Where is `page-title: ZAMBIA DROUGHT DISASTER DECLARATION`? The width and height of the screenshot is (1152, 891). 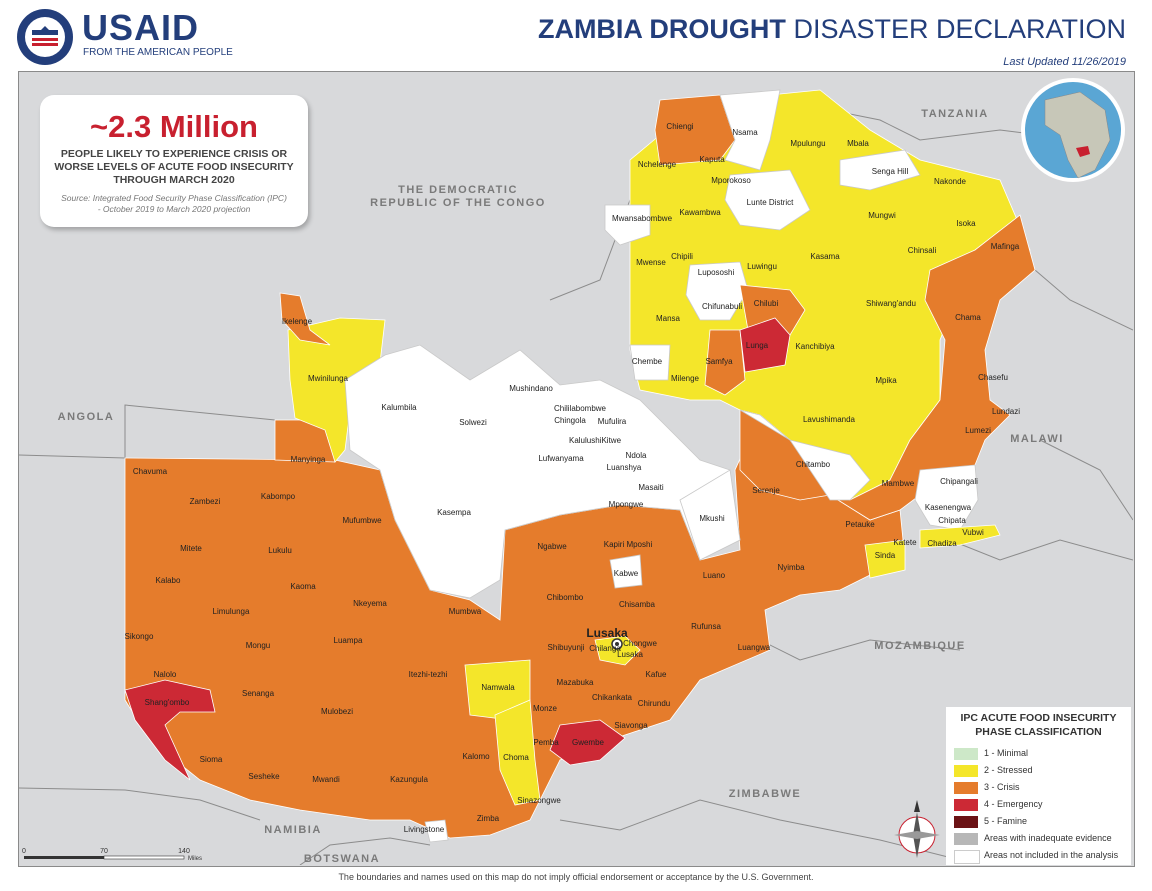 page-title: ZAMBIA DROUGHT DISASTER DECLARATION is located at coordinates (832, 29).